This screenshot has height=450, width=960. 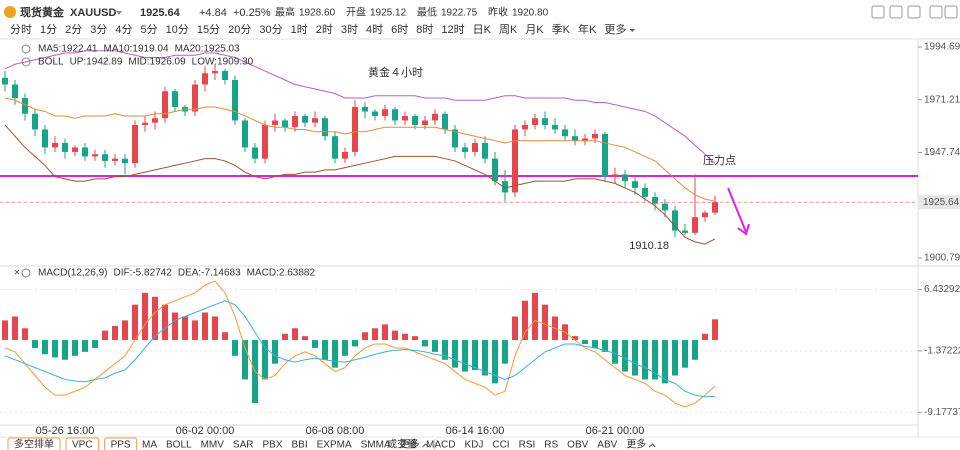 I want to click on timeframe-button: 6时, so click(x=399, y=29).